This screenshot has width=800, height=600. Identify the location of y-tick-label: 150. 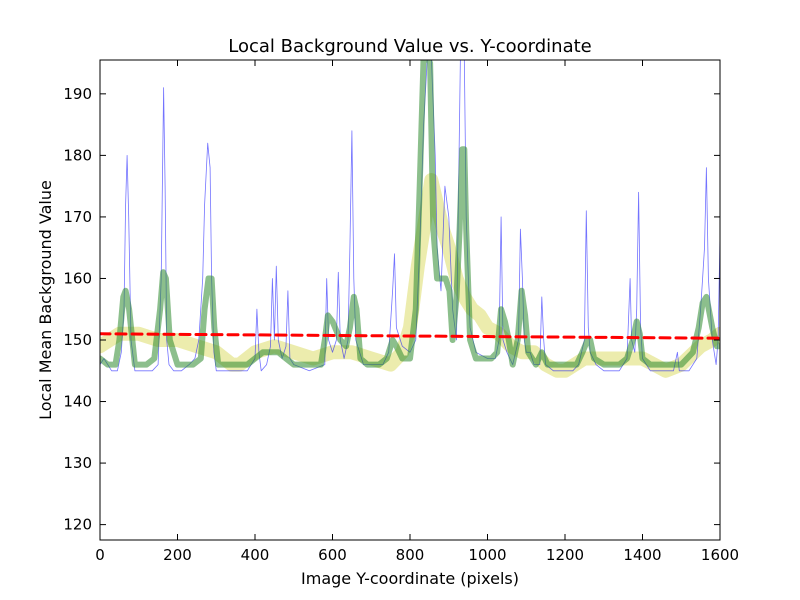
(77, 340).